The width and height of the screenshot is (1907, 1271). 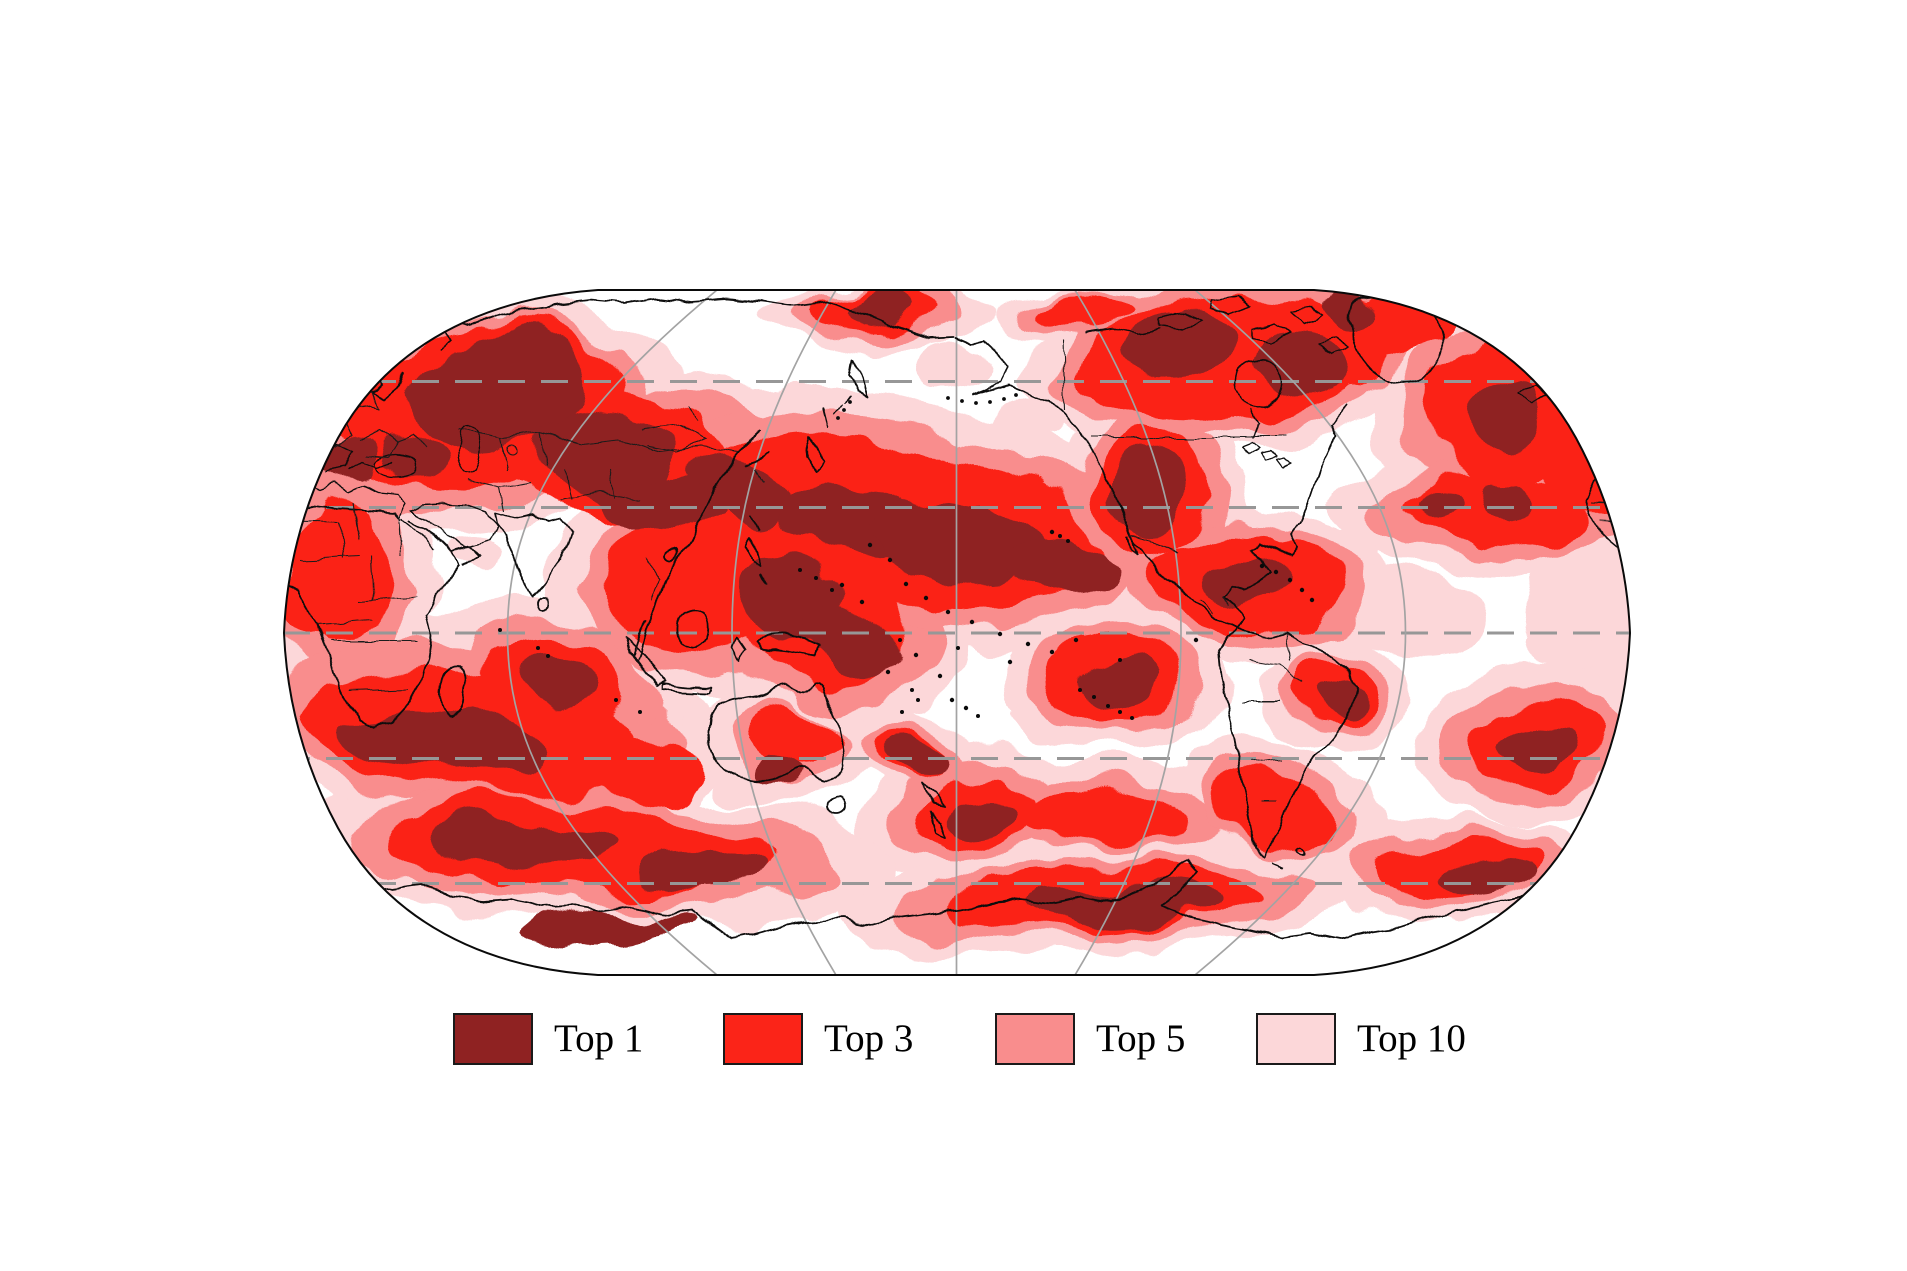 What do you see at coordinates (763, 1039) in the screenshot?
I see `legend-swatch-top3` at bounding box center [763, 1039].